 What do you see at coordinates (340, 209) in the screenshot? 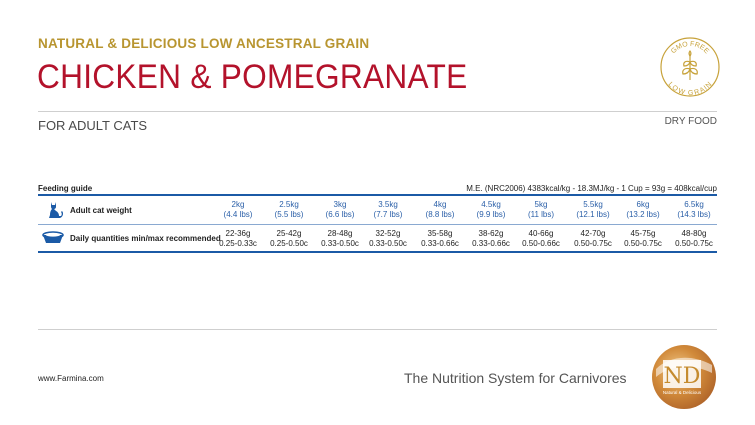
I see `weight-cell: 3kg (6.6 lbs)` at bounding box center [340, 209].